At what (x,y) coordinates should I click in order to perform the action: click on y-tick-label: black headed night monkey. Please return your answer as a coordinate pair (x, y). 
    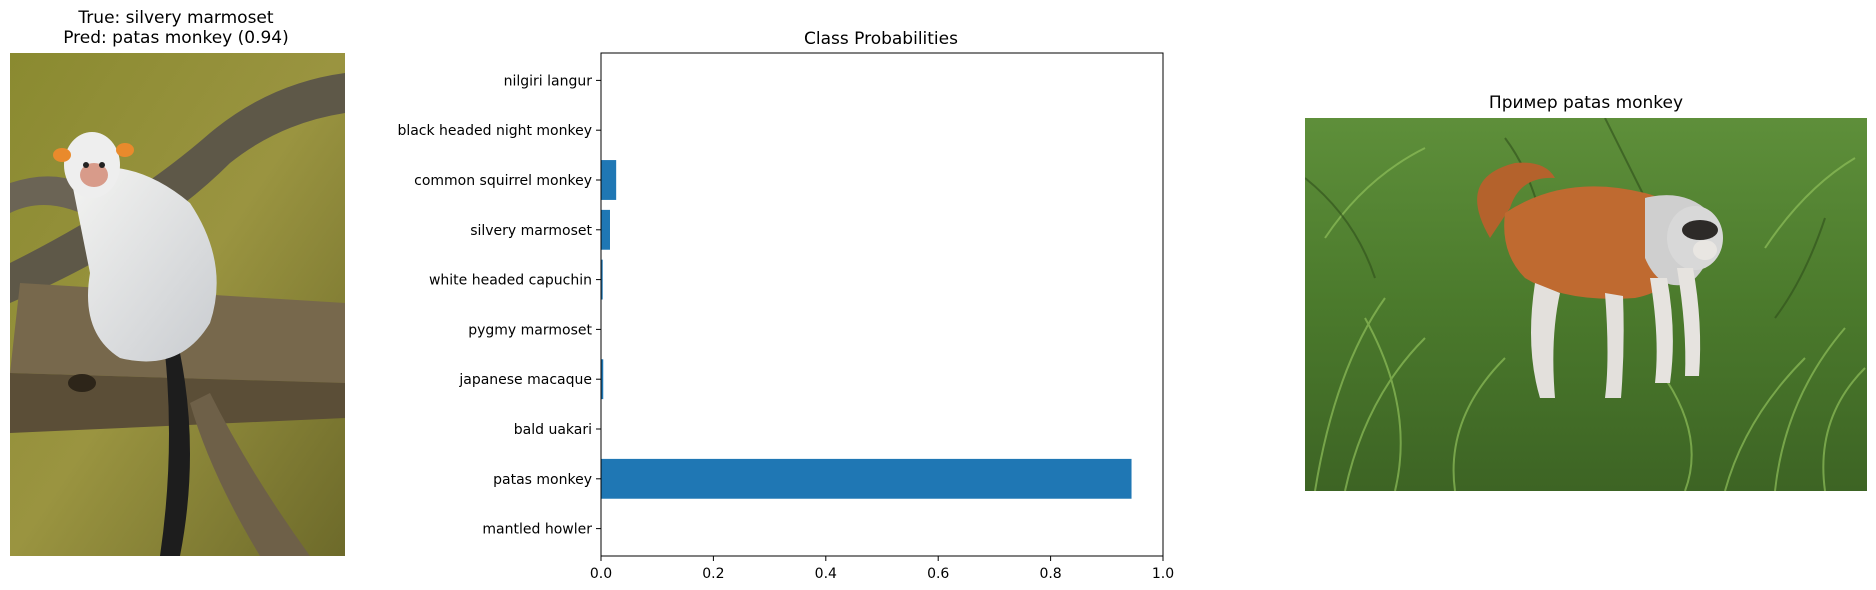
    Looking at the image, I should click on (494, 131).